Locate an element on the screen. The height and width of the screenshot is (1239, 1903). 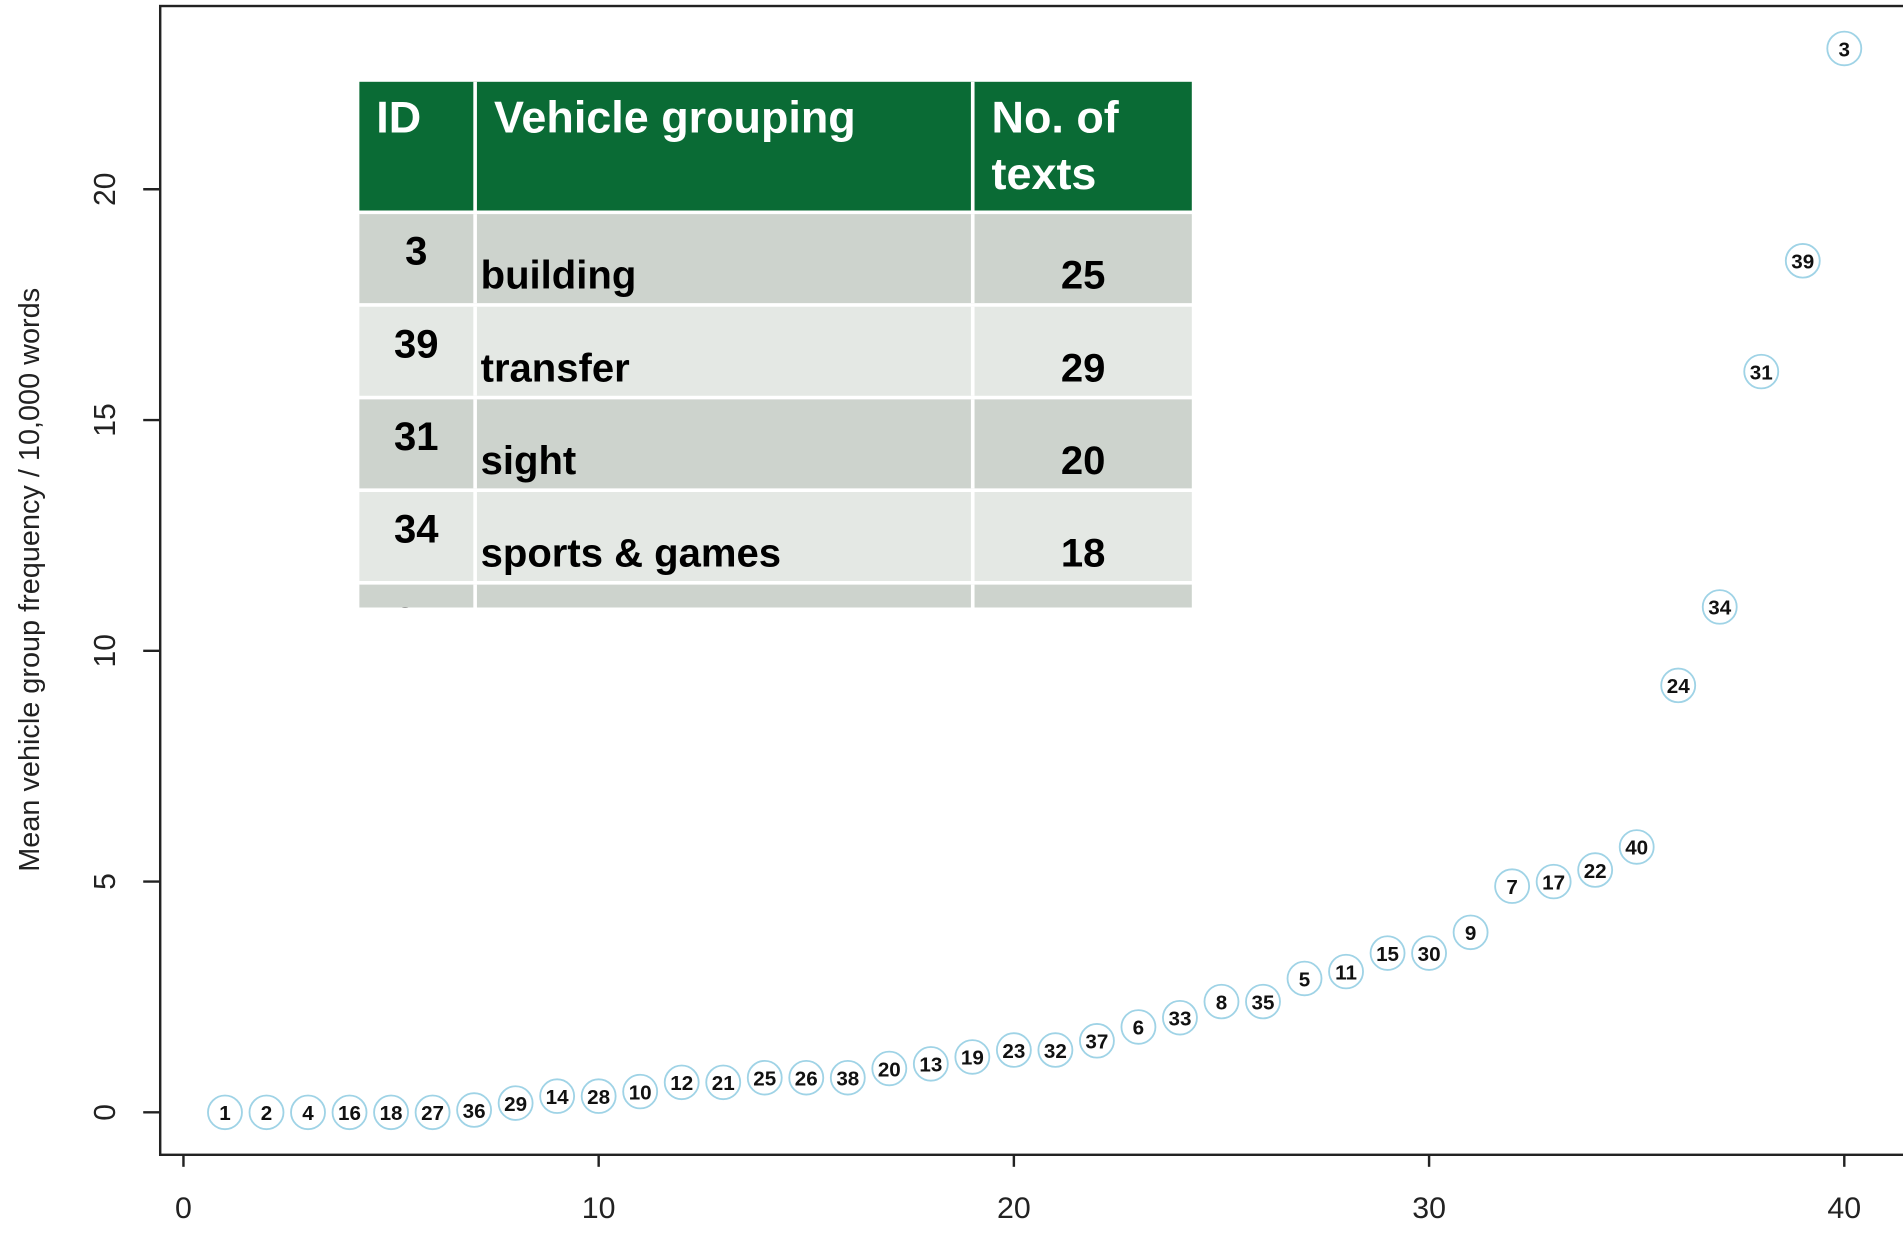
point-label: 39 is located at coordinates (1802, 262).